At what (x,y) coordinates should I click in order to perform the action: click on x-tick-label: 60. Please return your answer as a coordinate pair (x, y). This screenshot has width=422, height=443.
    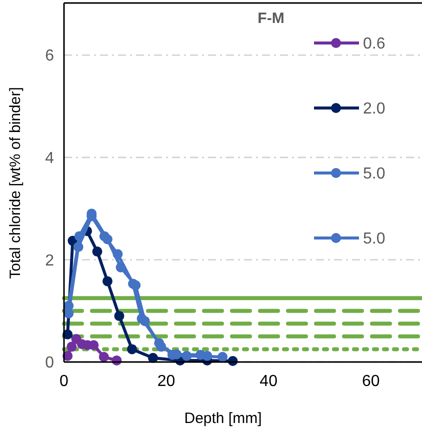
    Looking at the image, I should click on (371, 381).